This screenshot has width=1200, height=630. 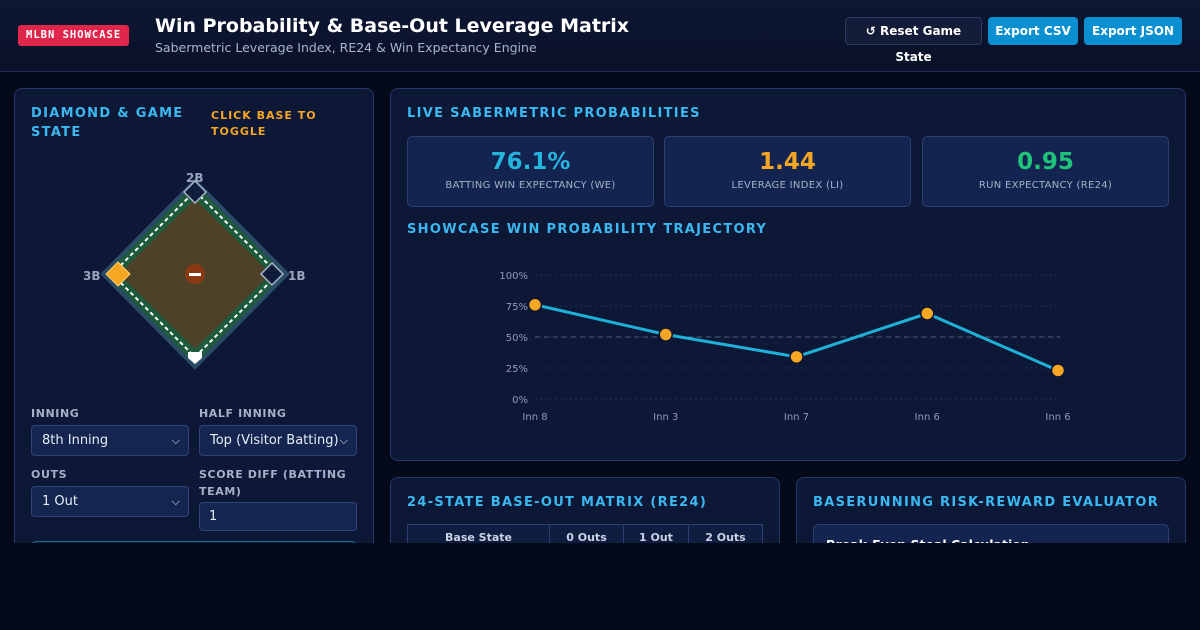 What do you see at coordinates (913, 40) in the screenshot?
I see `reset-game-state-button: ↺ Reset Game State` at bounding box center [913, 40].